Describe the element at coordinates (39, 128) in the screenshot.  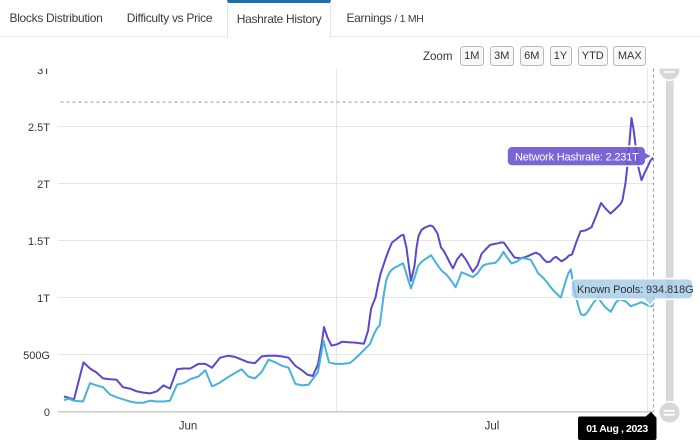
I see `svg-text: 2.5T` at that location.